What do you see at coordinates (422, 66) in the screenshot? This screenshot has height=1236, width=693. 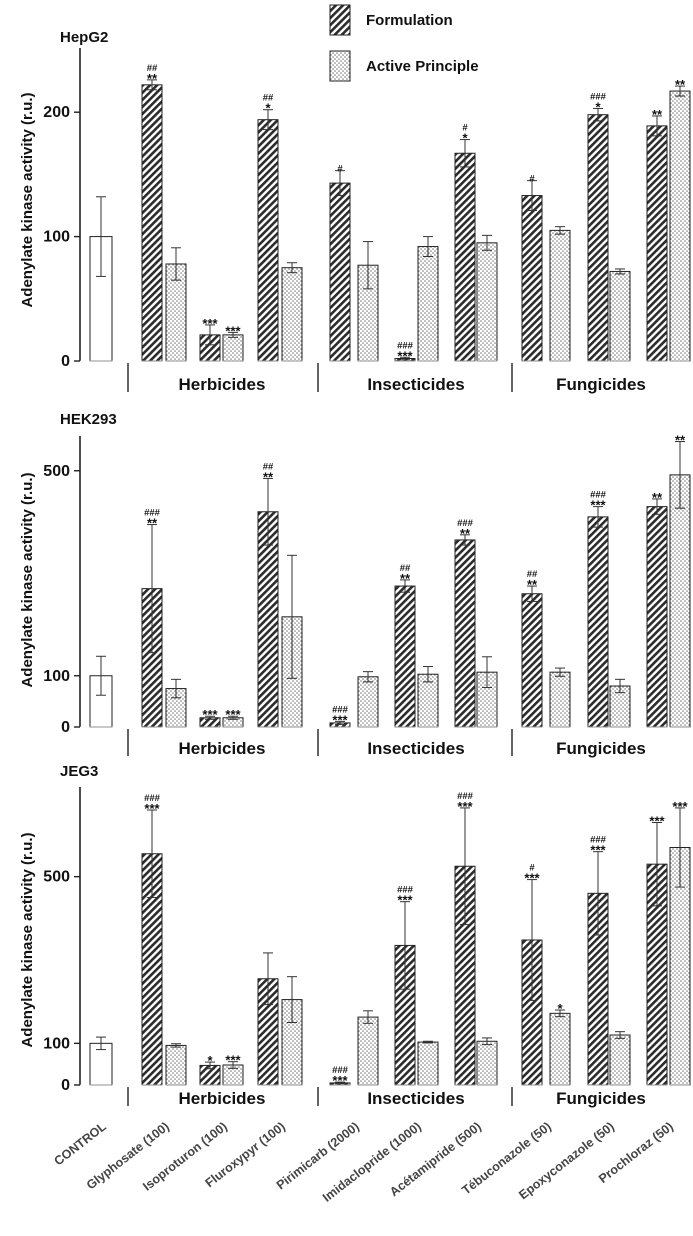 I see `legend-label-active: Active Principle` at bounding box center [422, 66].